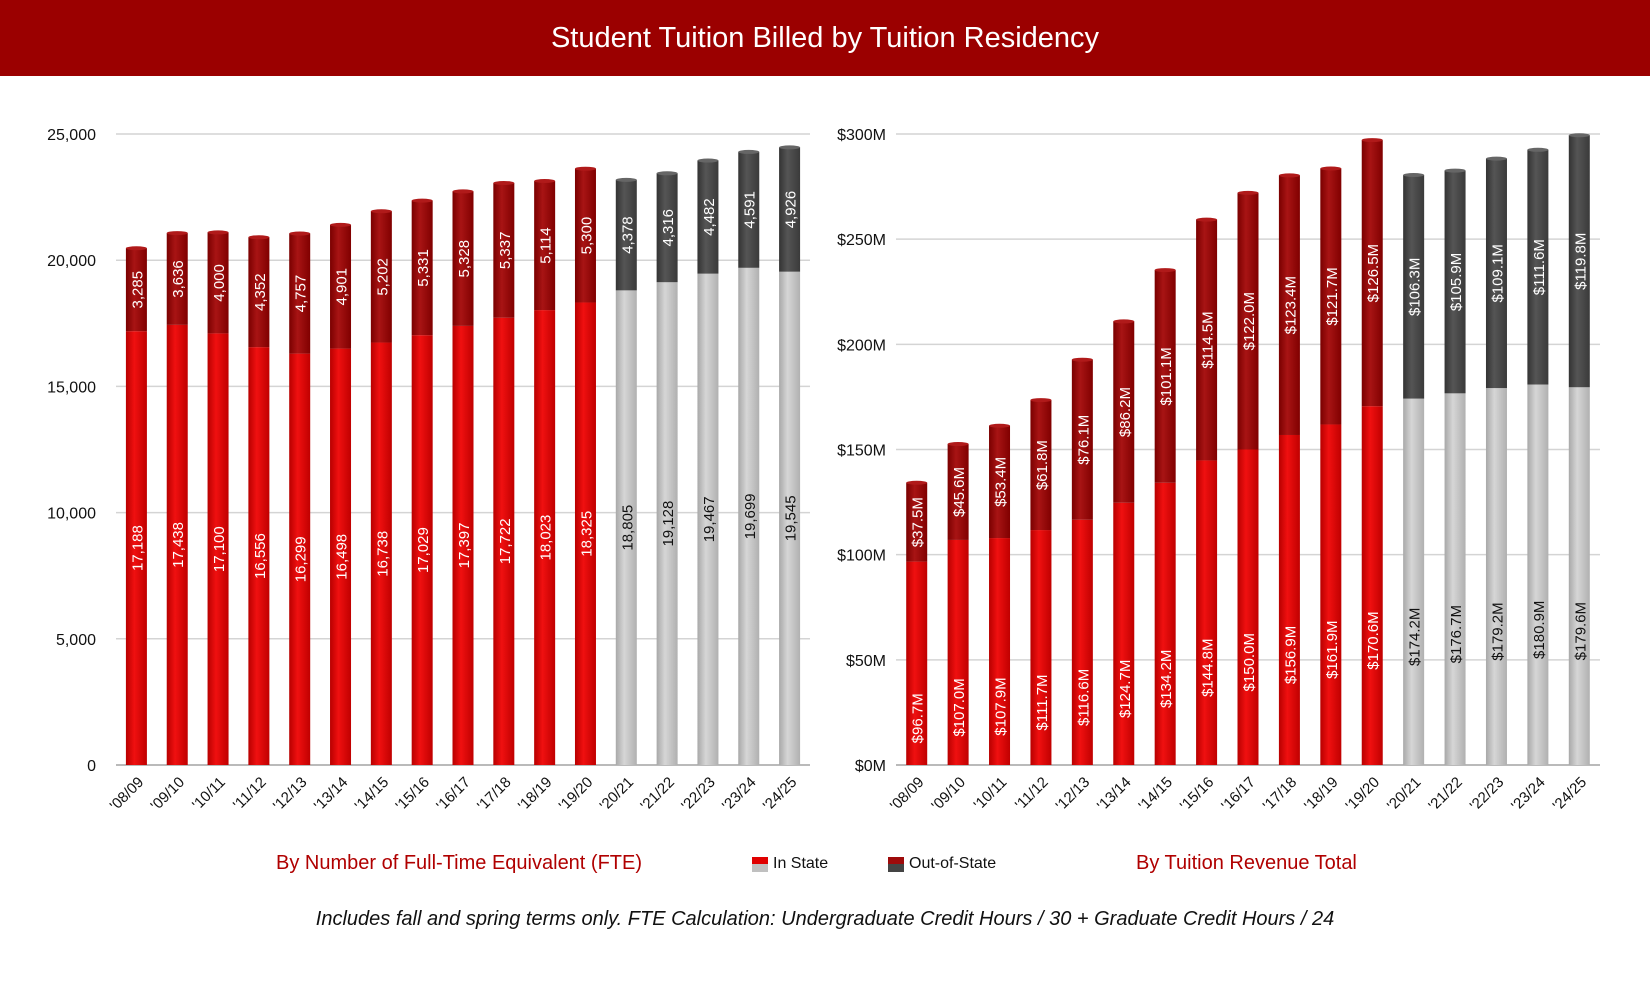 This screenshot has width=1650, height=1000. Describe the element at coordinates (948, 794) in the screenshot. I see `x-tick-label: '09/10` at that location.